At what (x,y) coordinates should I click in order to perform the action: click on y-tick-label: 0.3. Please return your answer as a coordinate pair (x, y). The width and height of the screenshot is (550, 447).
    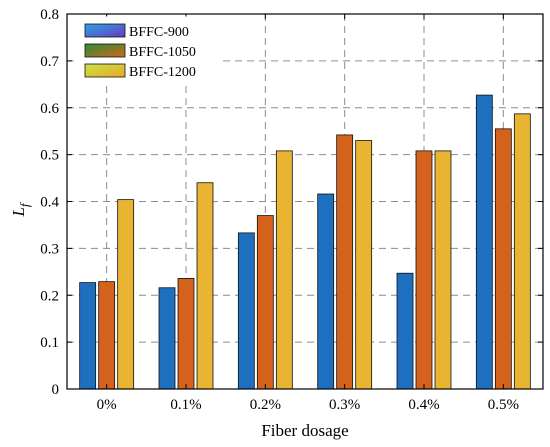
    Looking at the image, I should click on (49, 249).